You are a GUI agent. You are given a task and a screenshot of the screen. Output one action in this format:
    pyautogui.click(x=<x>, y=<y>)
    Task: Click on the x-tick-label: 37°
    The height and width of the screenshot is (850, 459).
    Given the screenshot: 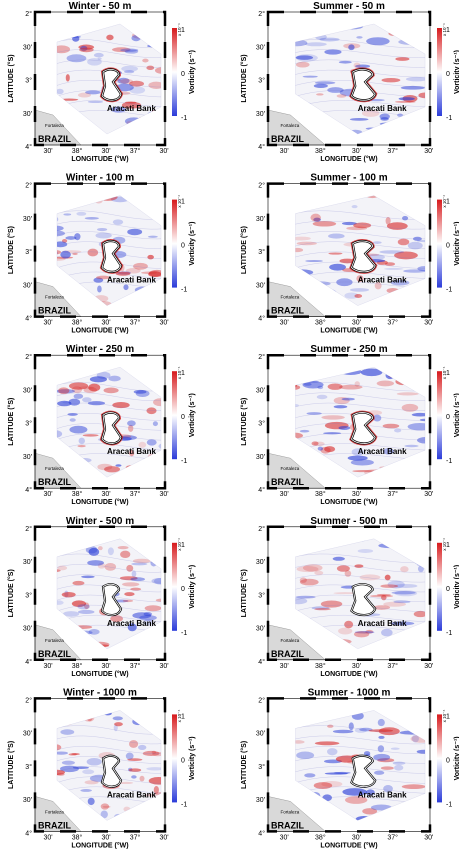 What is the action you would take?
    pyautogui.click(x=392, y=666)
    